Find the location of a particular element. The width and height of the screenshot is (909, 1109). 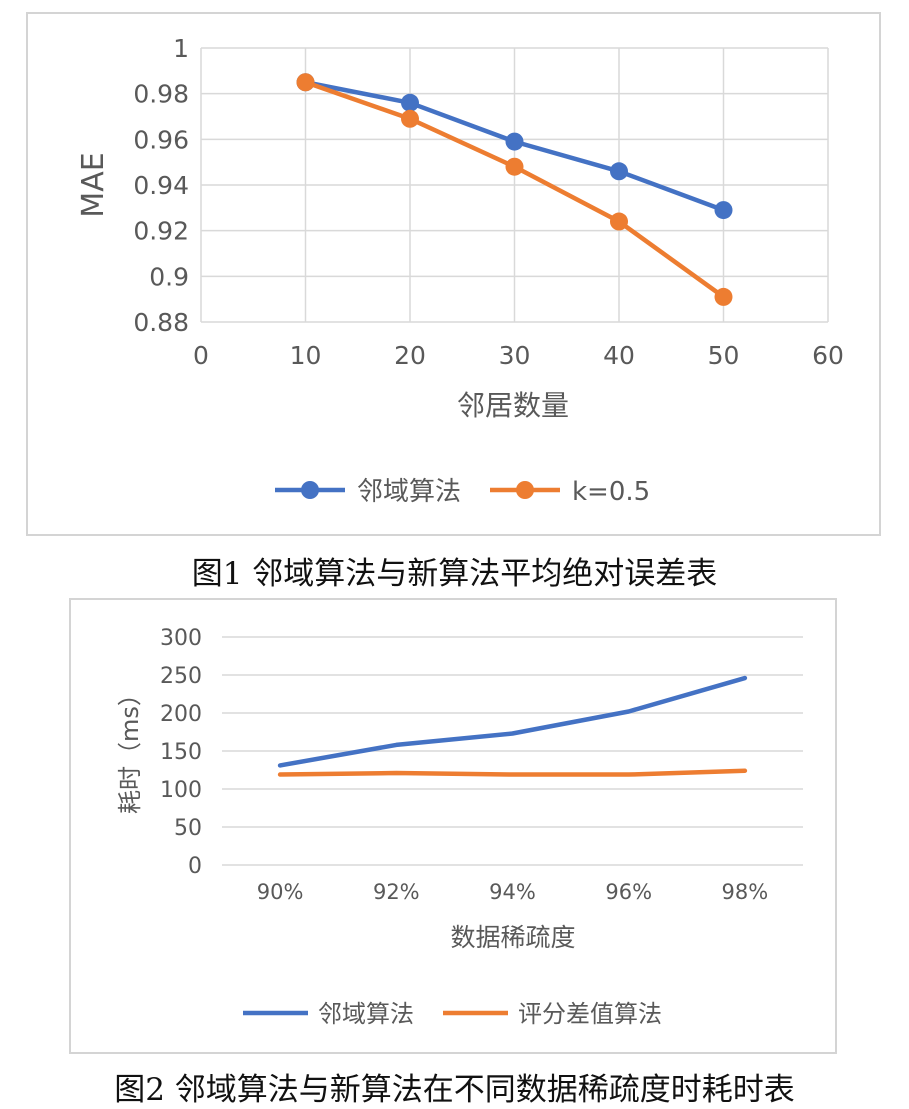

y-tick-label: 150 is located at coordinates (181, 752).